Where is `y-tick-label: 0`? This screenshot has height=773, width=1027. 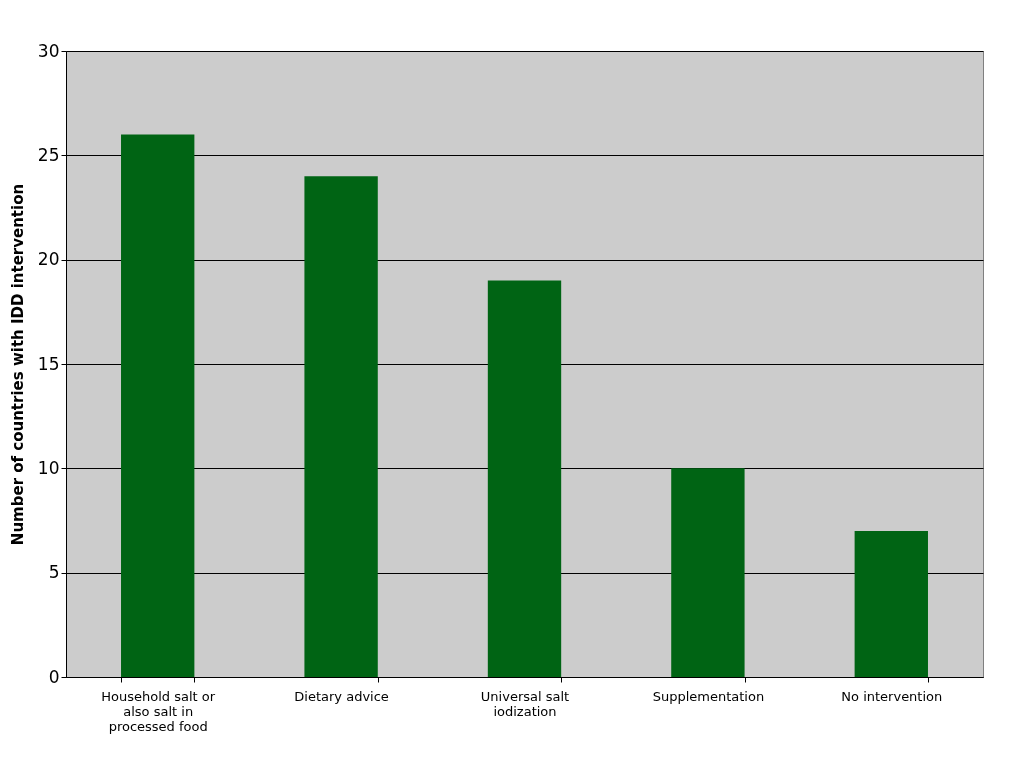 y-tick-label: 0 is located at coordinates (54, 676).